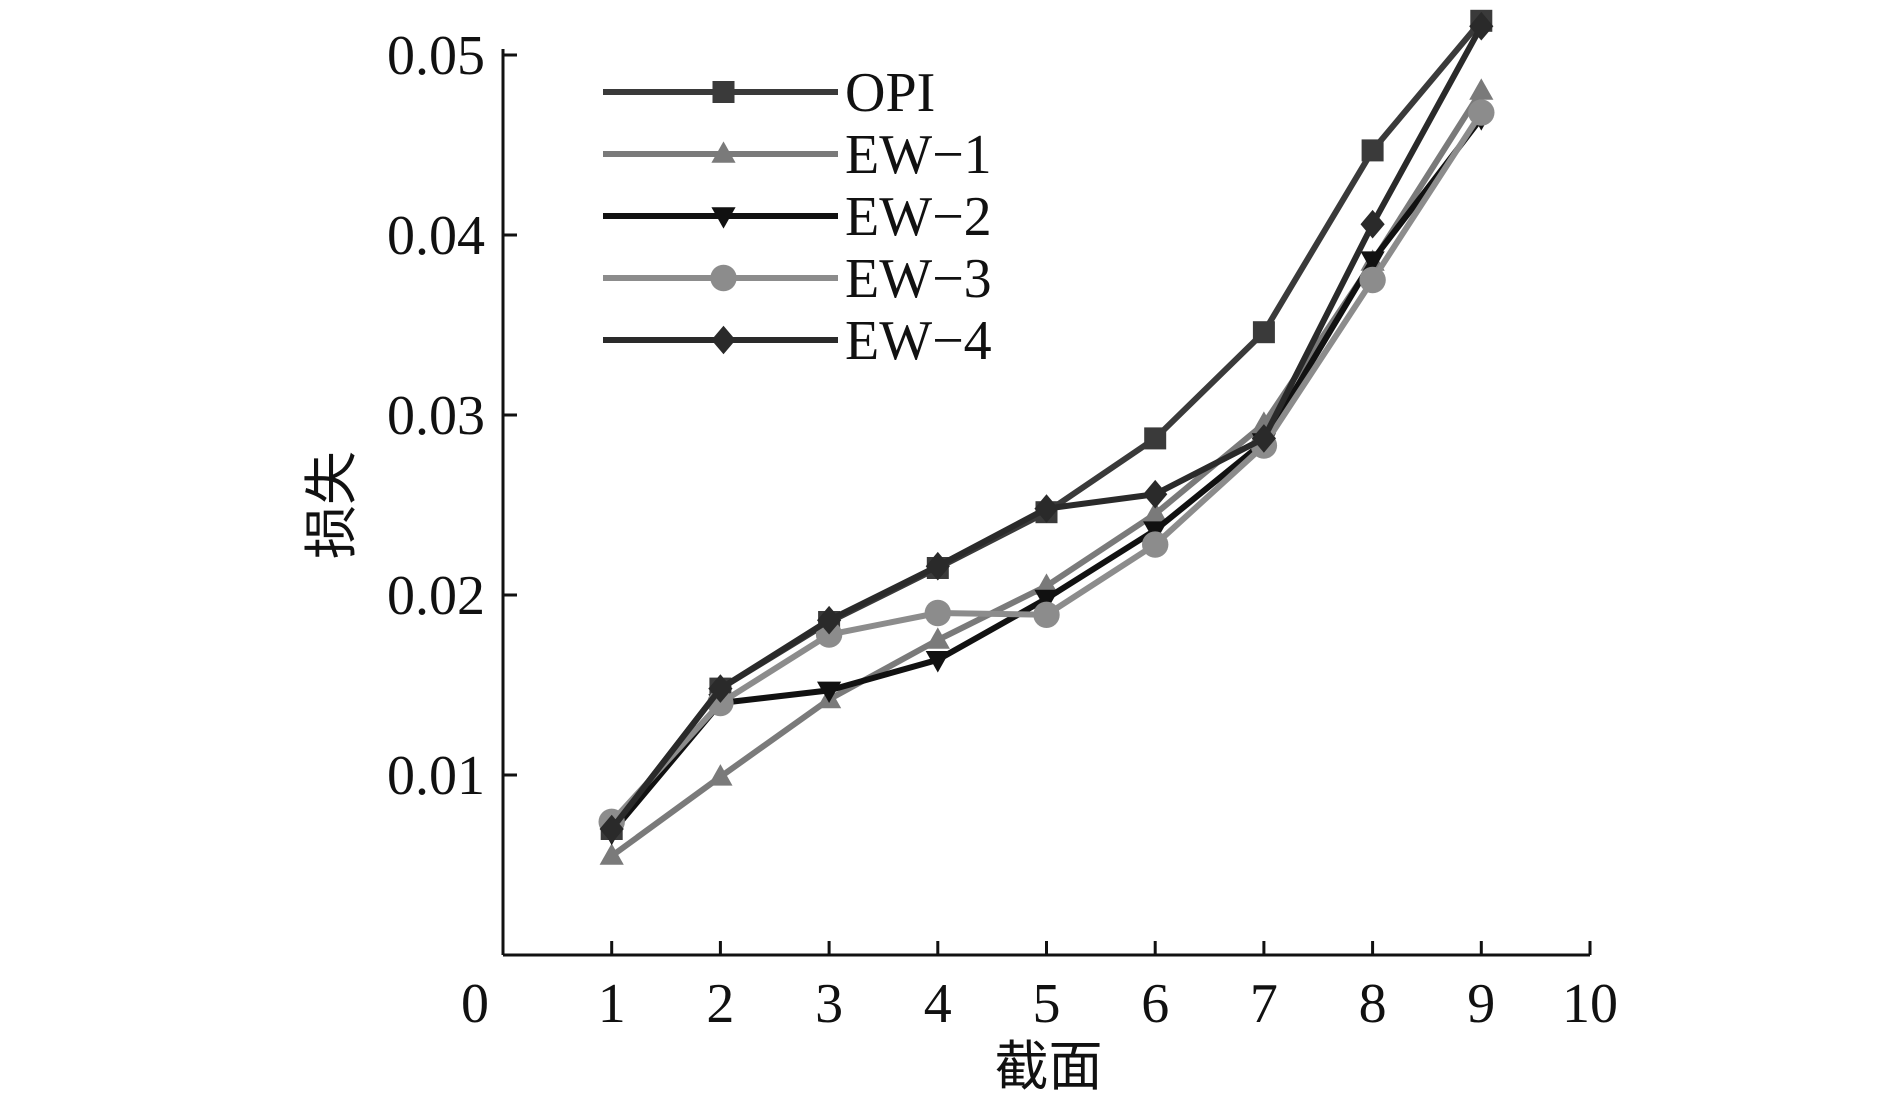 The width and height of the screenshot is (1890, 1104). Describe the element at coordinates (1155, 1004) in the screenshot. I see `x-tick-label: 6` at that location.